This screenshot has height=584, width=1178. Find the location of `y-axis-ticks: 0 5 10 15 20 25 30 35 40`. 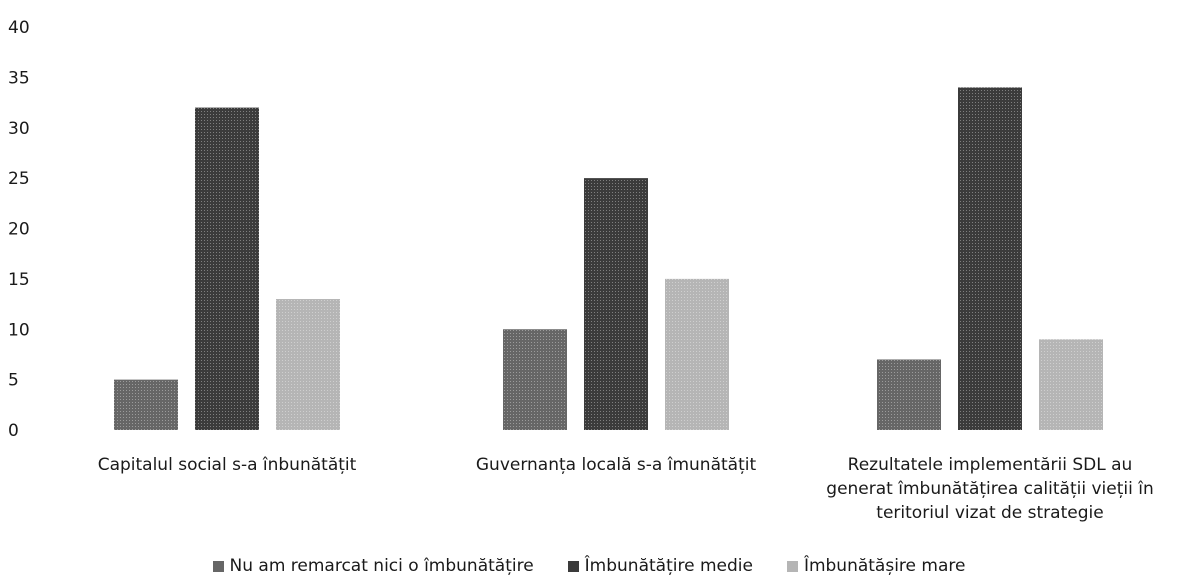

y-axis-ticks: 0 5 10 15 20 25 30 35 40 is located at coordinates (19, 229).